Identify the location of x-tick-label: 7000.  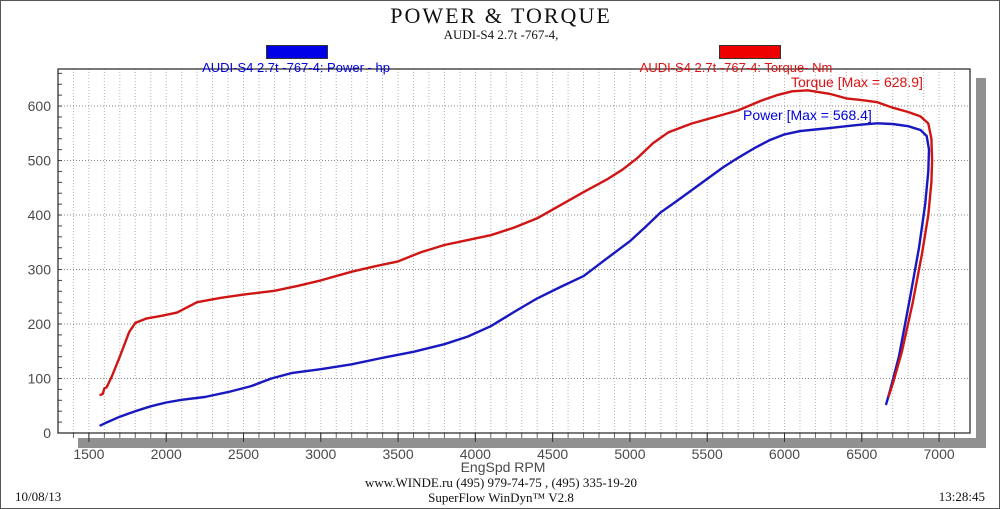
(939, 454).